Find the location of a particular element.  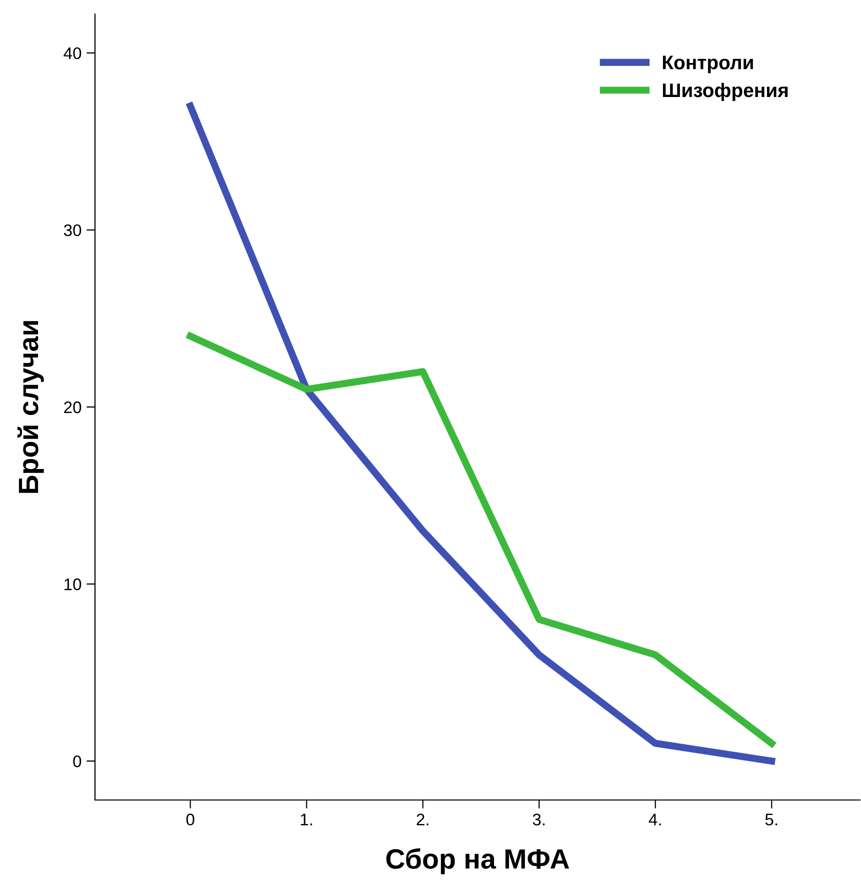

y-tick-label: 40 is located at coordinates (73, 53).